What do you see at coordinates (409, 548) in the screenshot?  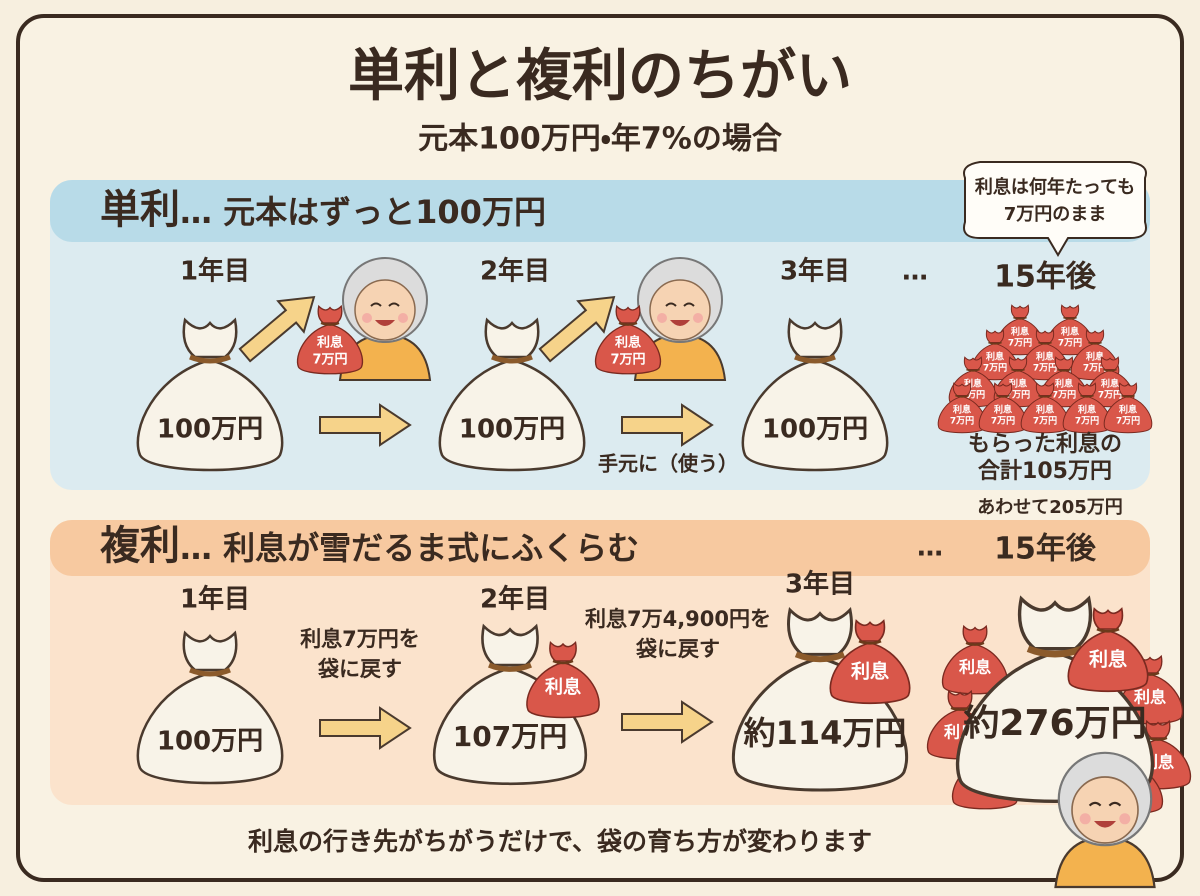 I see `compound-description: … 利息が雪だるま式にふくらむ` at bounding box center [409, 548].